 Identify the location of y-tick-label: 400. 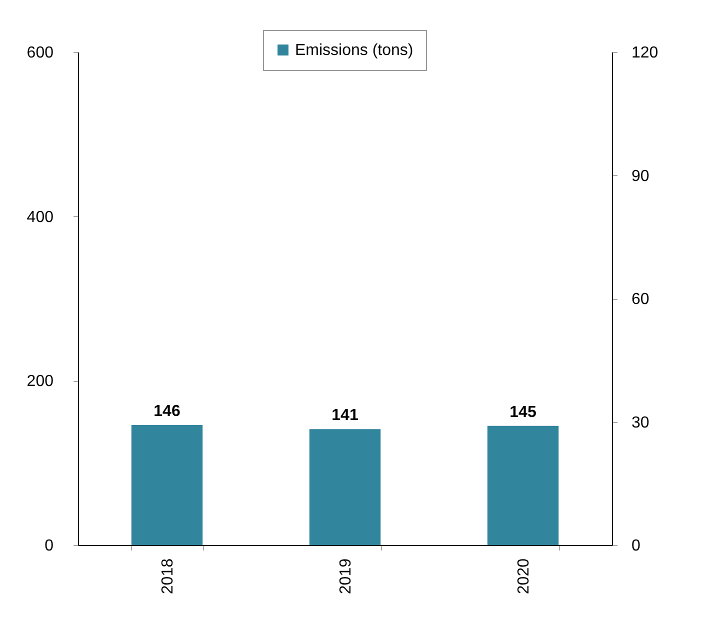
(40, 217).